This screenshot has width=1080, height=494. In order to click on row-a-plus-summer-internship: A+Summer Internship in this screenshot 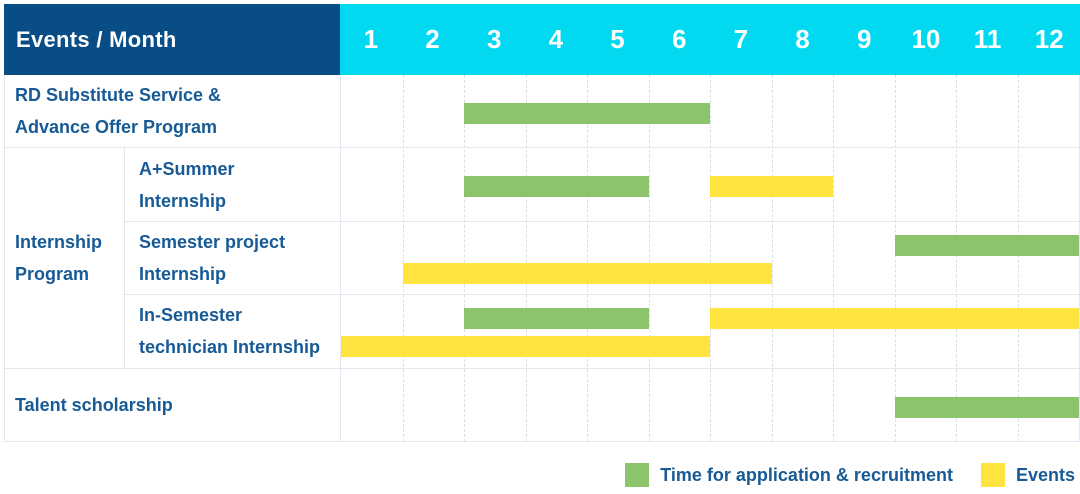, I will do `click(542, 185)`.